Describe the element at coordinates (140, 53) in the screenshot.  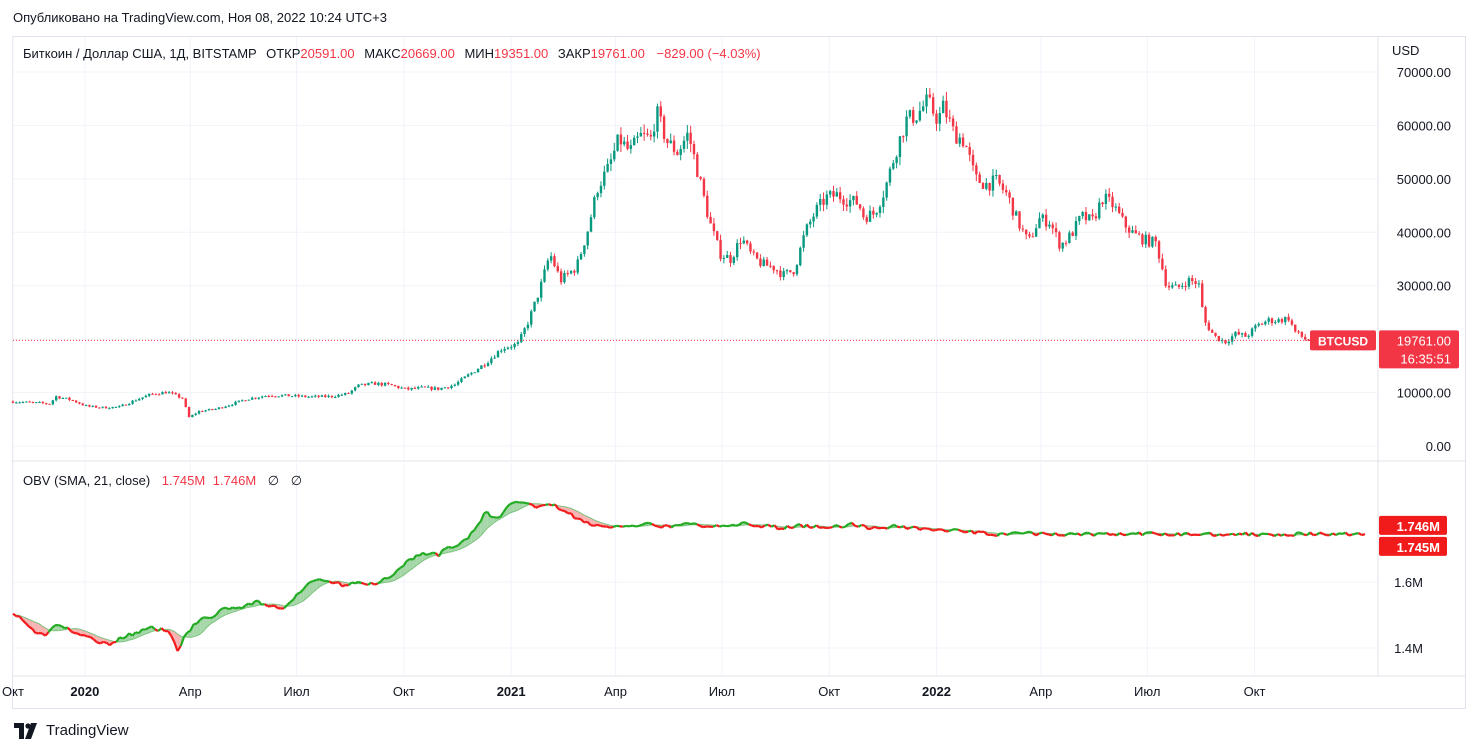
I see `symbol-title: Биткоин / Доллар США, 1Д, BITSTAMP` at that location.